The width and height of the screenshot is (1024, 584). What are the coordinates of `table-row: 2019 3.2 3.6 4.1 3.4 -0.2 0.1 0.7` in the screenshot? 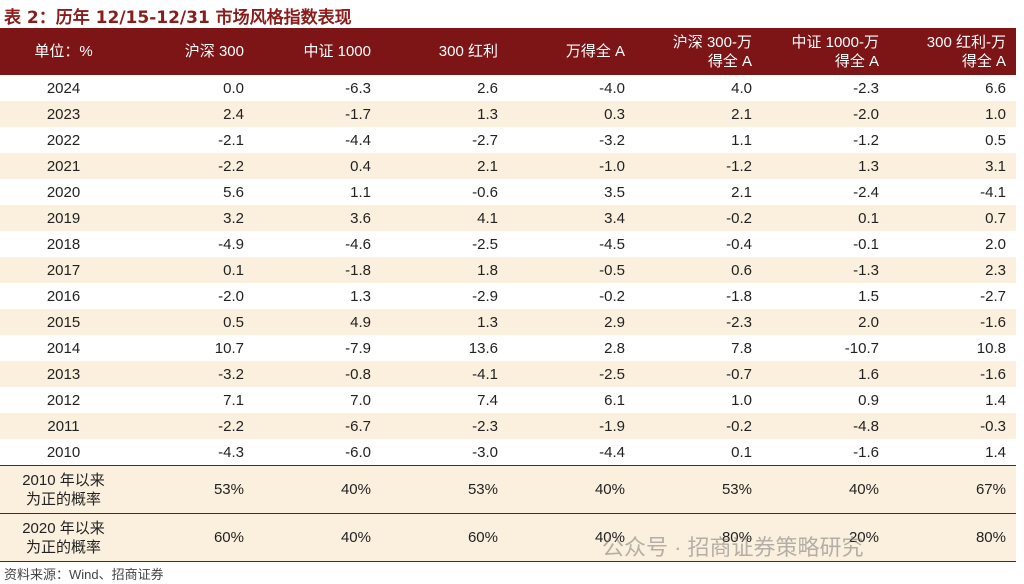 It's located at (508, 218).